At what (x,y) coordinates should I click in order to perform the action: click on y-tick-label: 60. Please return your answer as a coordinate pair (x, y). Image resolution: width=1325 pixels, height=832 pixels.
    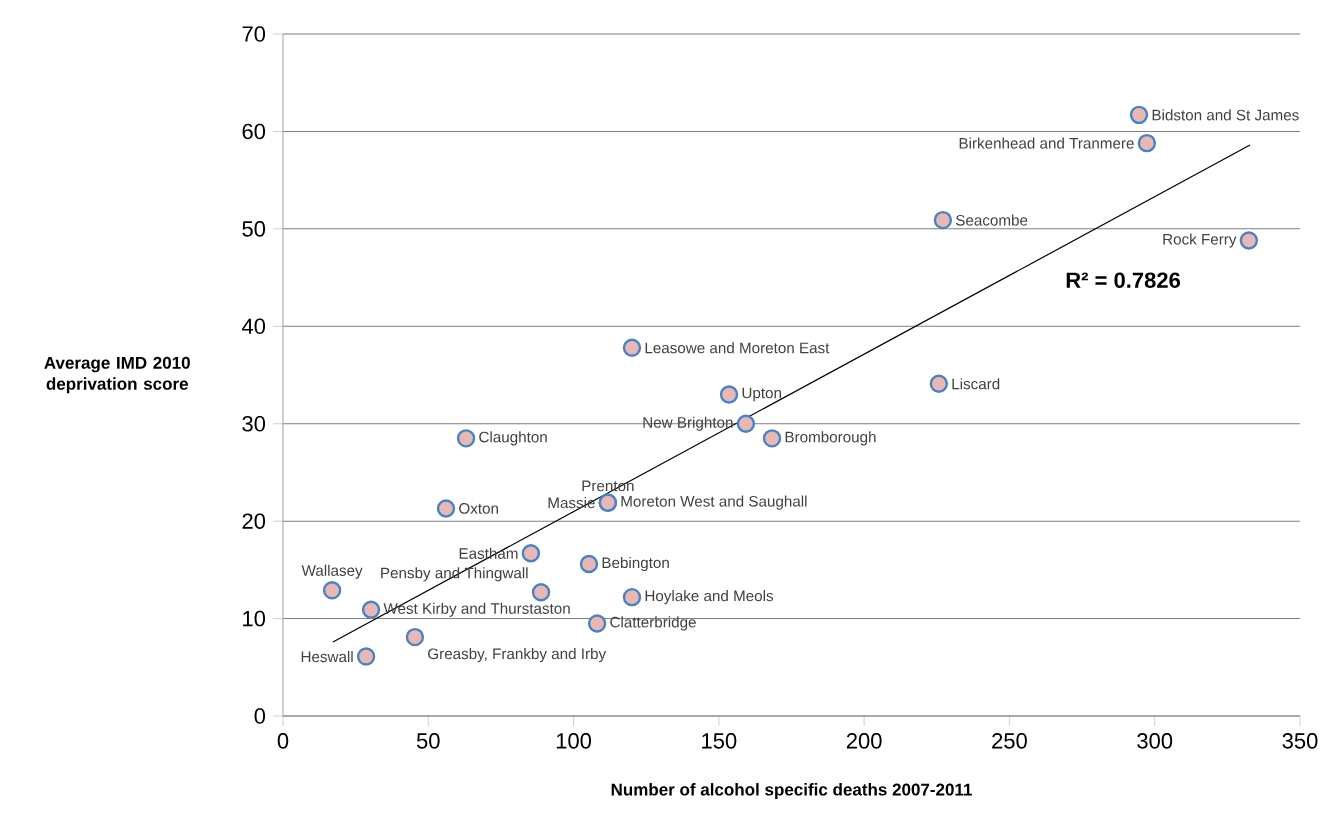
    Looking at the image, I should click on (254, 131).